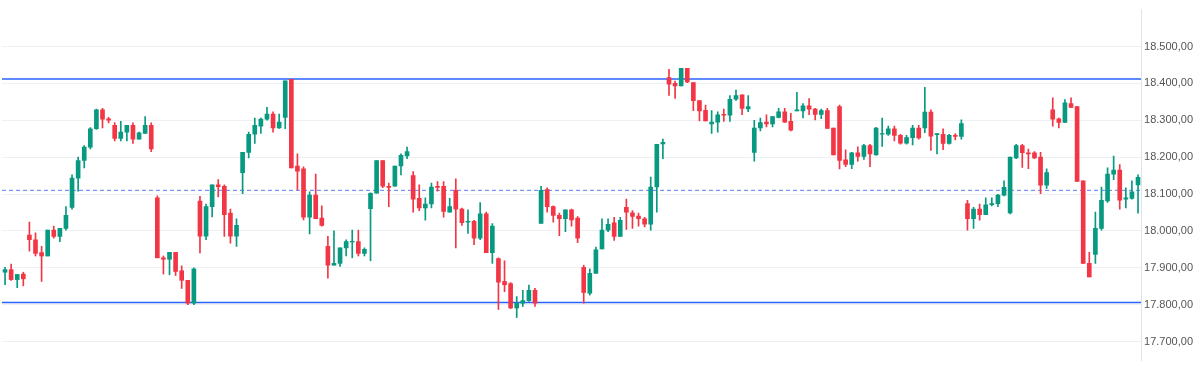  What do you see at coordinates (1168, 193) in the screenshot?
I see `y-tick-label: 18.100,00` at bounding box center [1168, 193].